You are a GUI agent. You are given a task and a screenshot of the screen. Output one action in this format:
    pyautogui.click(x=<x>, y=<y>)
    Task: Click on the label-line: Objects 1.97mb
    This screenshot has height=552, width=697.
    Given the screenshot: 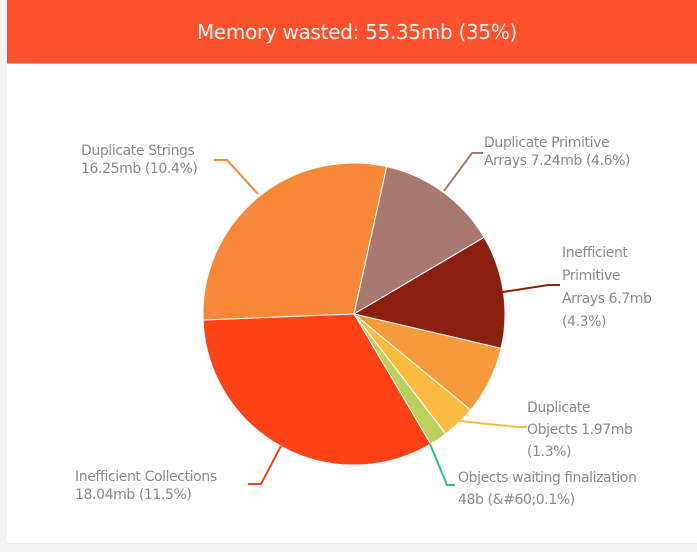 What is the action you would take?
    pyautogui.click(x=580, y=430)
    